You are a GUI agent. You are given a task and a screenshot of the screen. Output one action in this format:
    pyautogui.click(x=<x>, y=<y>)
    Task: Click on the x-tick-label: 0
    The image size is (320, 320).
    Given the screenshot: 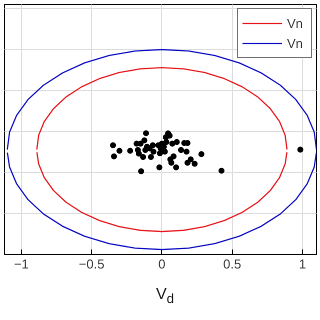 What is the action you would take?
    pyautogui.click(x=162, y=264)
    